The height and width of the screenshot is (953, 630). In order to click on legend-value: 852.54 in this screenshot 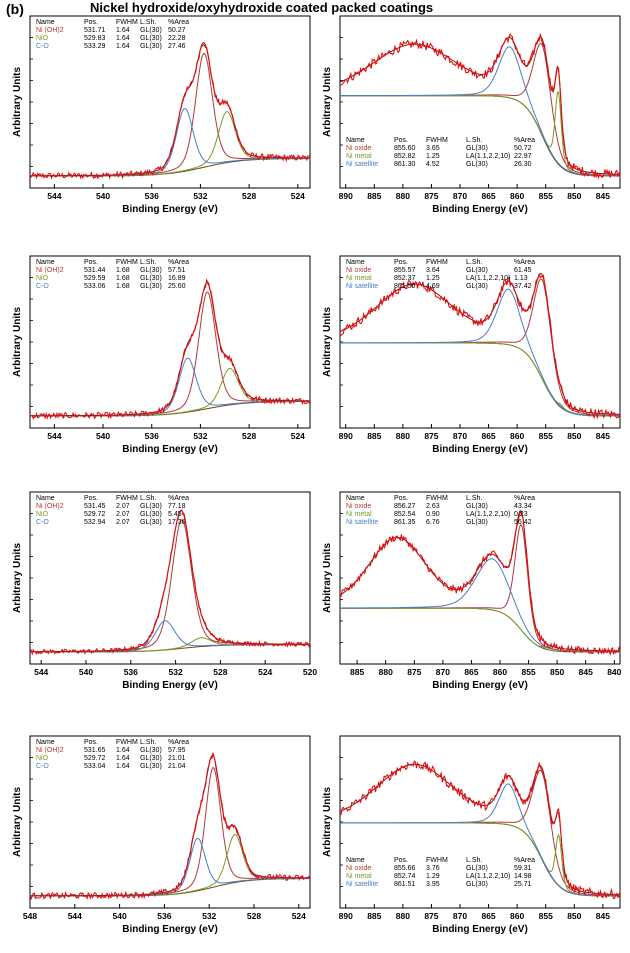, I will do `click(405, 514)`.